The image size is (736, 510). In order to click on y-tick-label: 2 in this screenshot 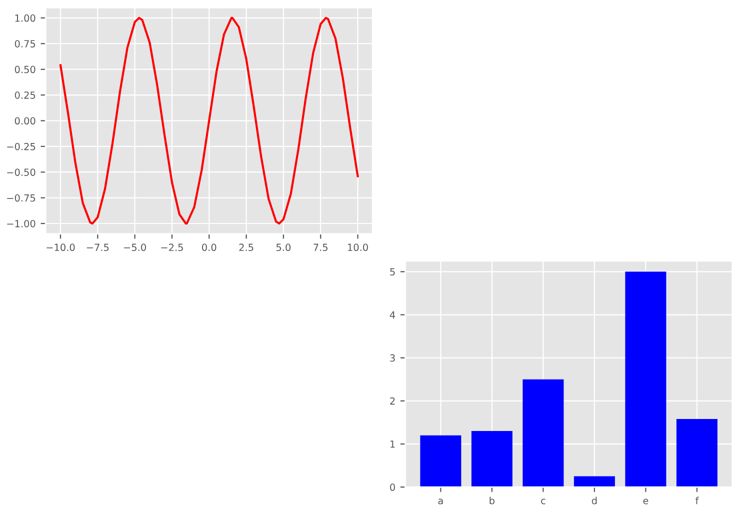, I will do `click(392, 401)`.